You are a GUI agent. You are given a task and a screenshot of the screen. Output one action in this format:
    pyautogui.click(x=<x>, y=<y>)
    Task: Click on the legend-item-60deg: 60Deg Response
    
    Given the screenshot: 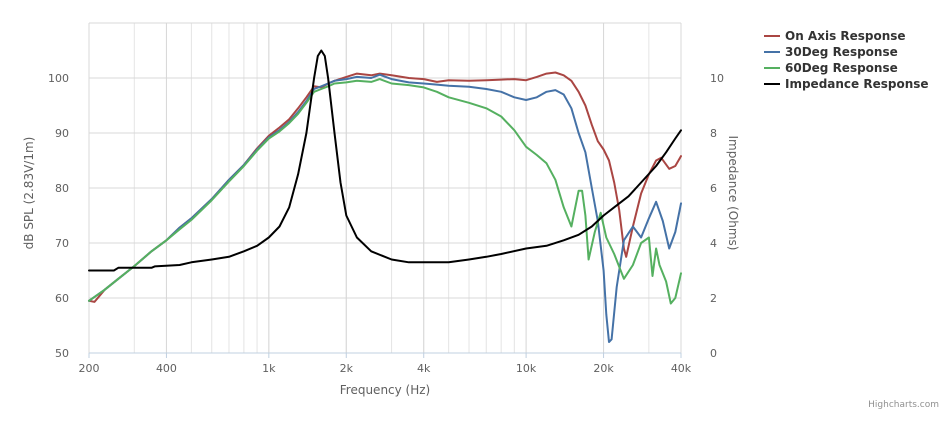 What is the action you would take?
    pyautogui.click(x=846, y=68)
    